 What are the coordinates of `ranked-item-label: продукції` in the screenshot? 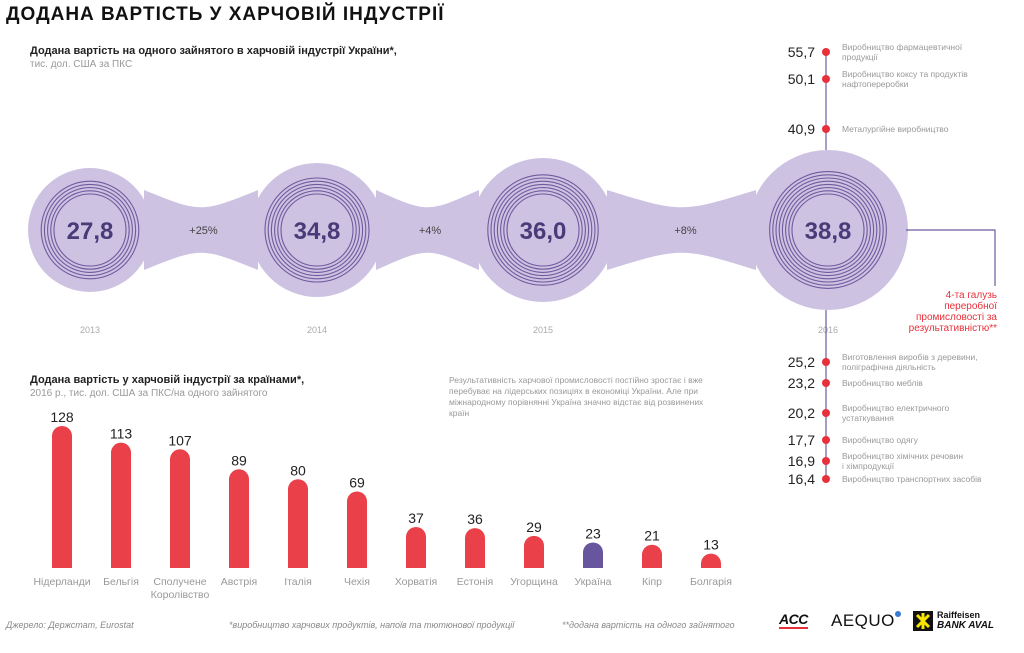 It's located at (860, 57).